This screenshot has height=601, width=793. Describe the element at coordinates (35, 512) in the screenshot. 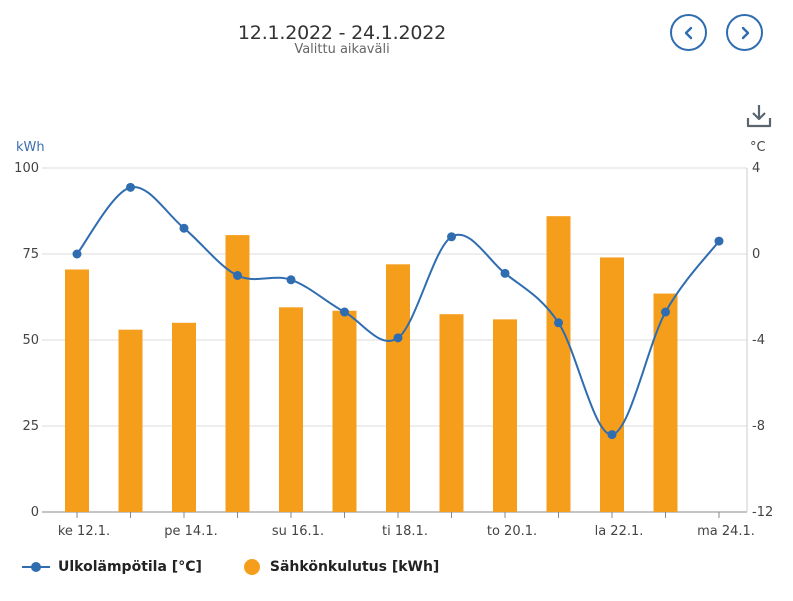

I see `y-left-tick-label: 0` at that location.